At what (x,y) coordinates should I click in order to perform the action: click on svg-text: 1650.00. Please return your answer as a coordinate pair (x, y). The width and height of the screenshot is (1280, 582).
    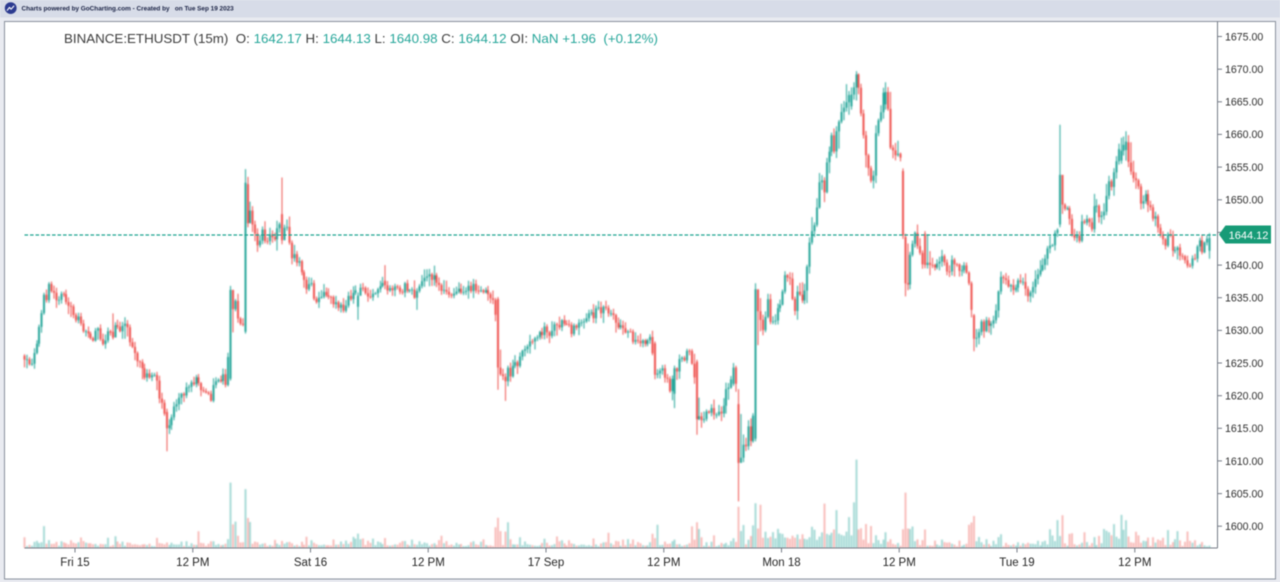
    Looking at the image, I should click on (1244, 201).